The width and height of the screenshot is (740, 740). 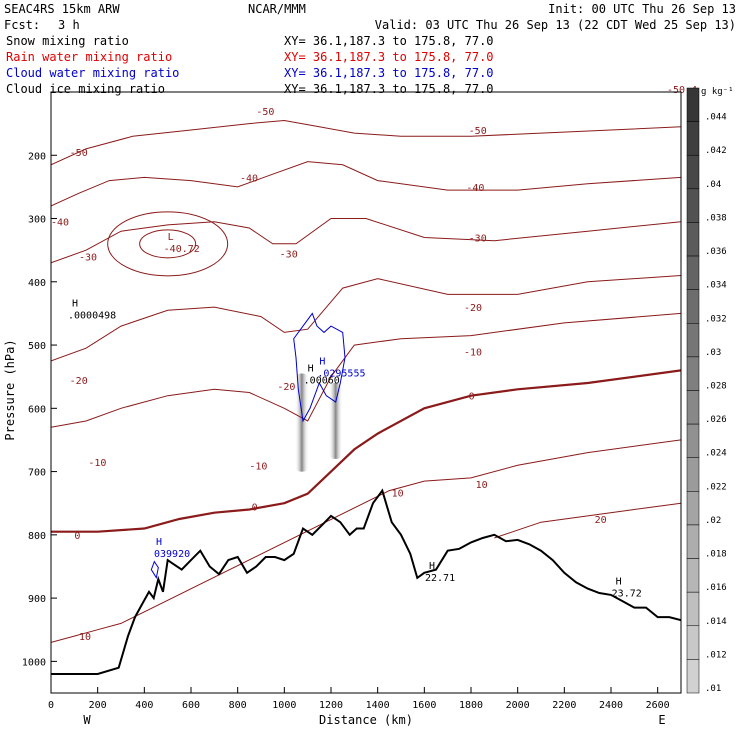 I want to click on cloud-water-contour, so click(x=319, y=367).